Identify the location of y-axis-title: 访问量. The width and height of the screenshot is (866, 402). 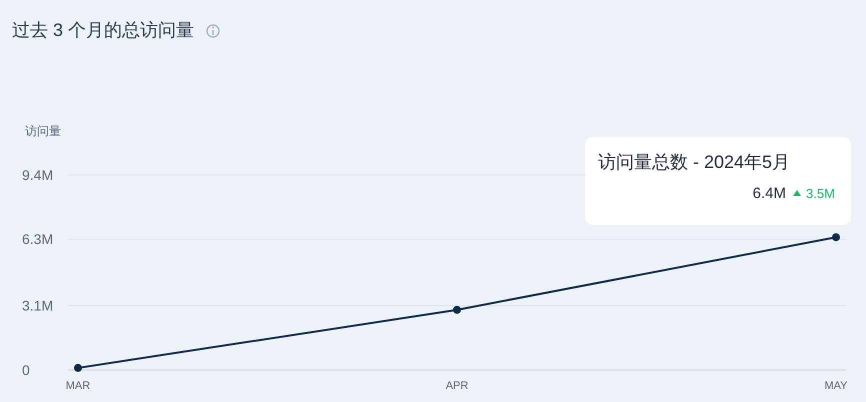
(43, 131).